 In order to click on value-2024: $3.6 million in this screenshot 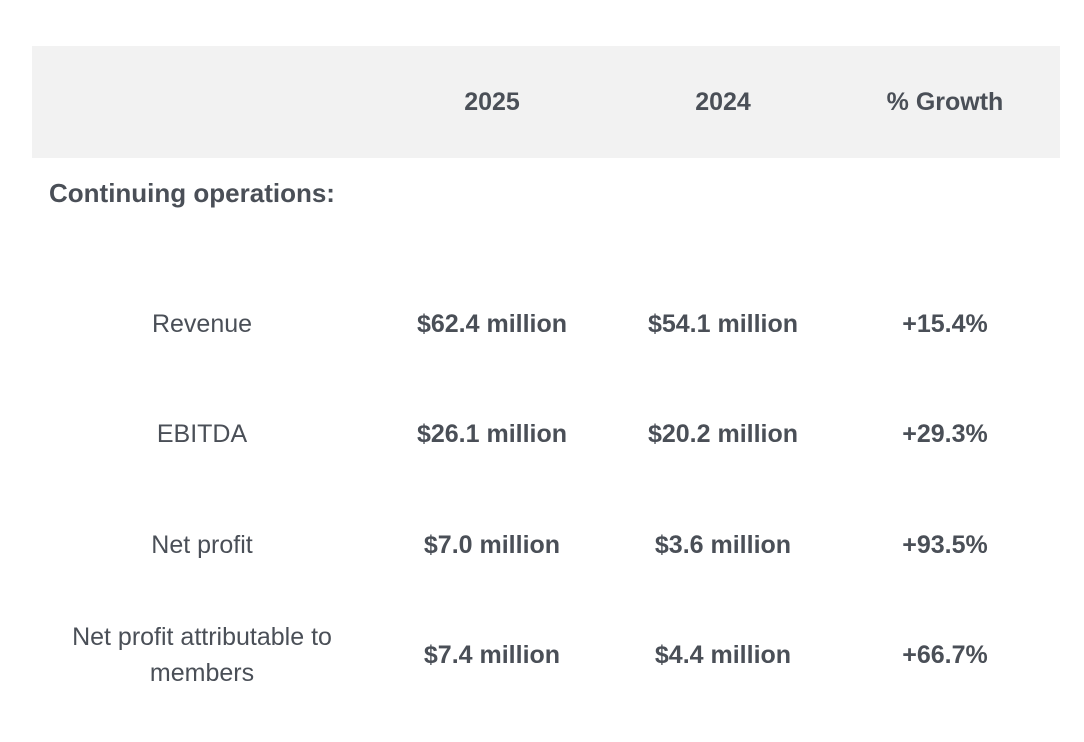, I will do `click(723, 544)`.